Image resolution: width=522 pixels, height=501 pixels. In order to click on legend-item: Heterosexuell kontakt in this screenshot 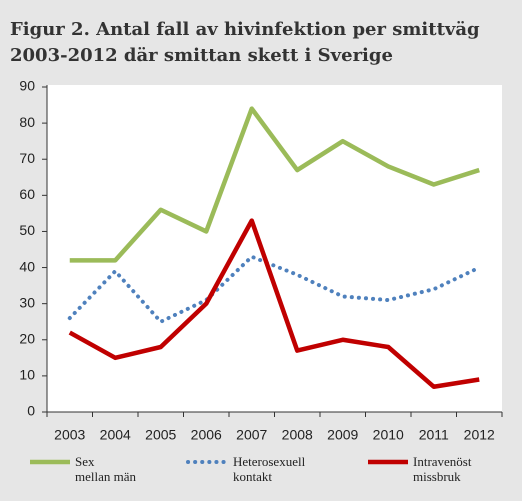, I will do `click(269, 469)`.